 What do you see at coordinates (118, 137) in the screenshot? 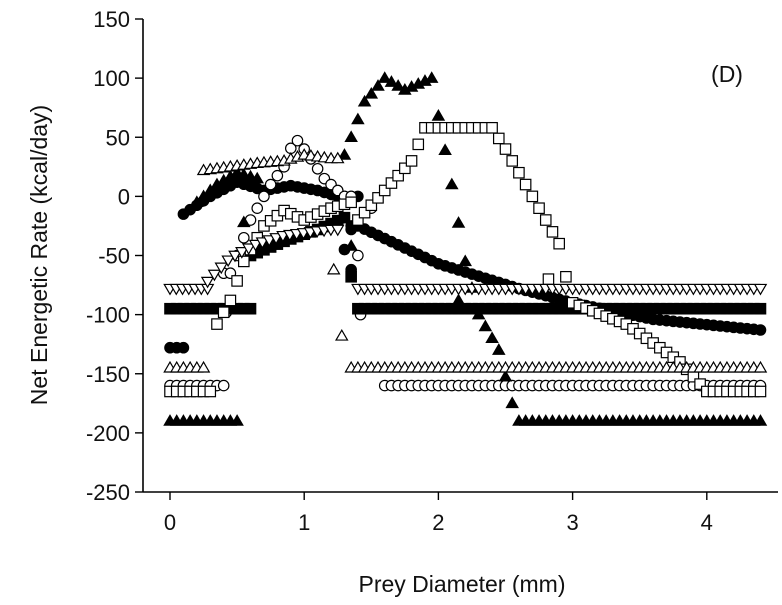
I see `y-tick-label: 50` at bounding box center [118, 137].